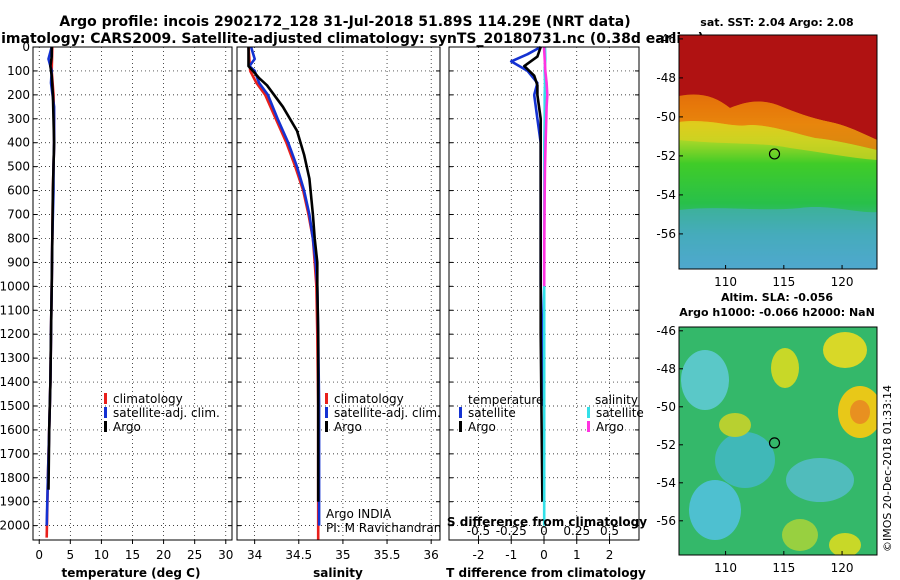 This screenshot has width=900, height=580. I want to click on x-tick-label: 15, so click(132, 555).